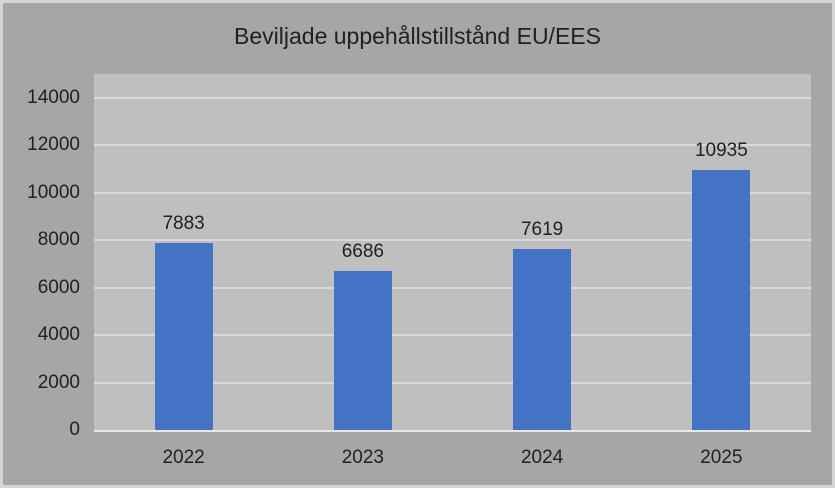 The width and height of the screenshot is (835, 488). What do you see at coordinates (721, 151) in the screenshot?
I see `bar-data-label: 10935` at bounding box center [721, 151].